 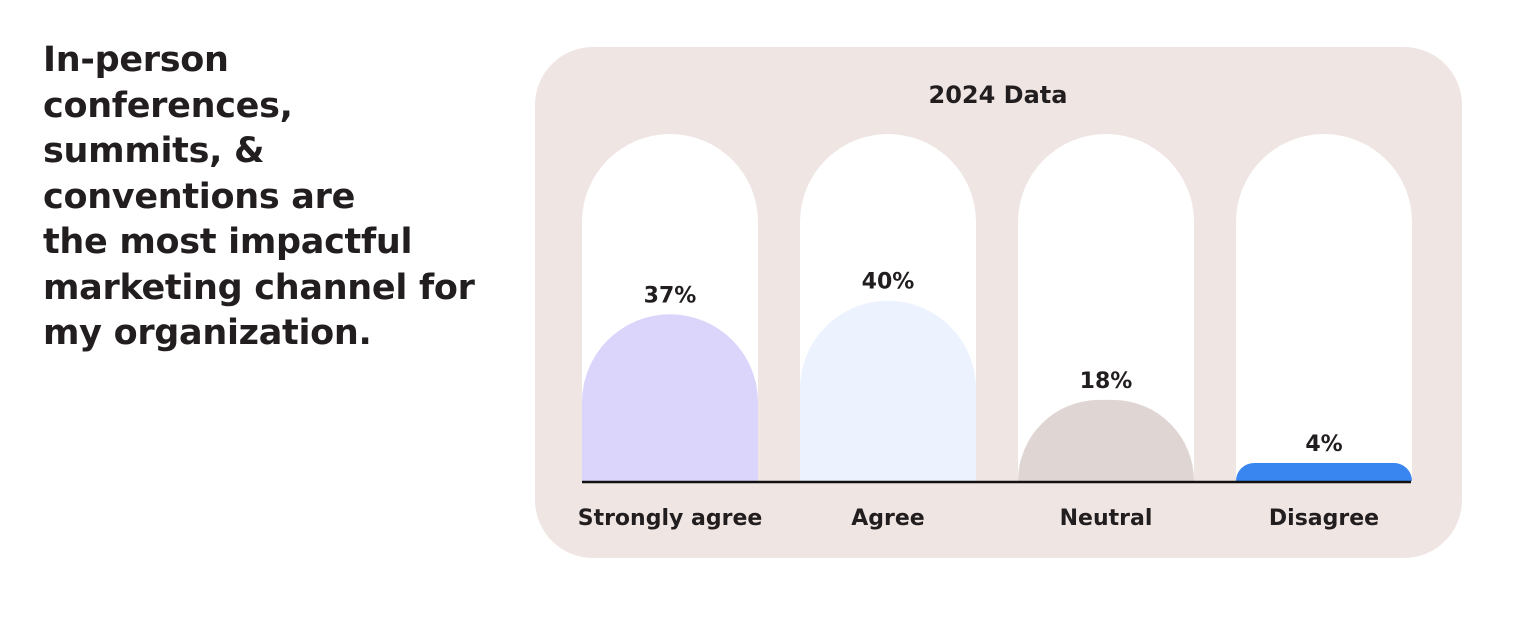 What do you see at coordinates (1106, 440) in the screenshot?
I see `bar-neutral` at bounding box center [1106, 440].